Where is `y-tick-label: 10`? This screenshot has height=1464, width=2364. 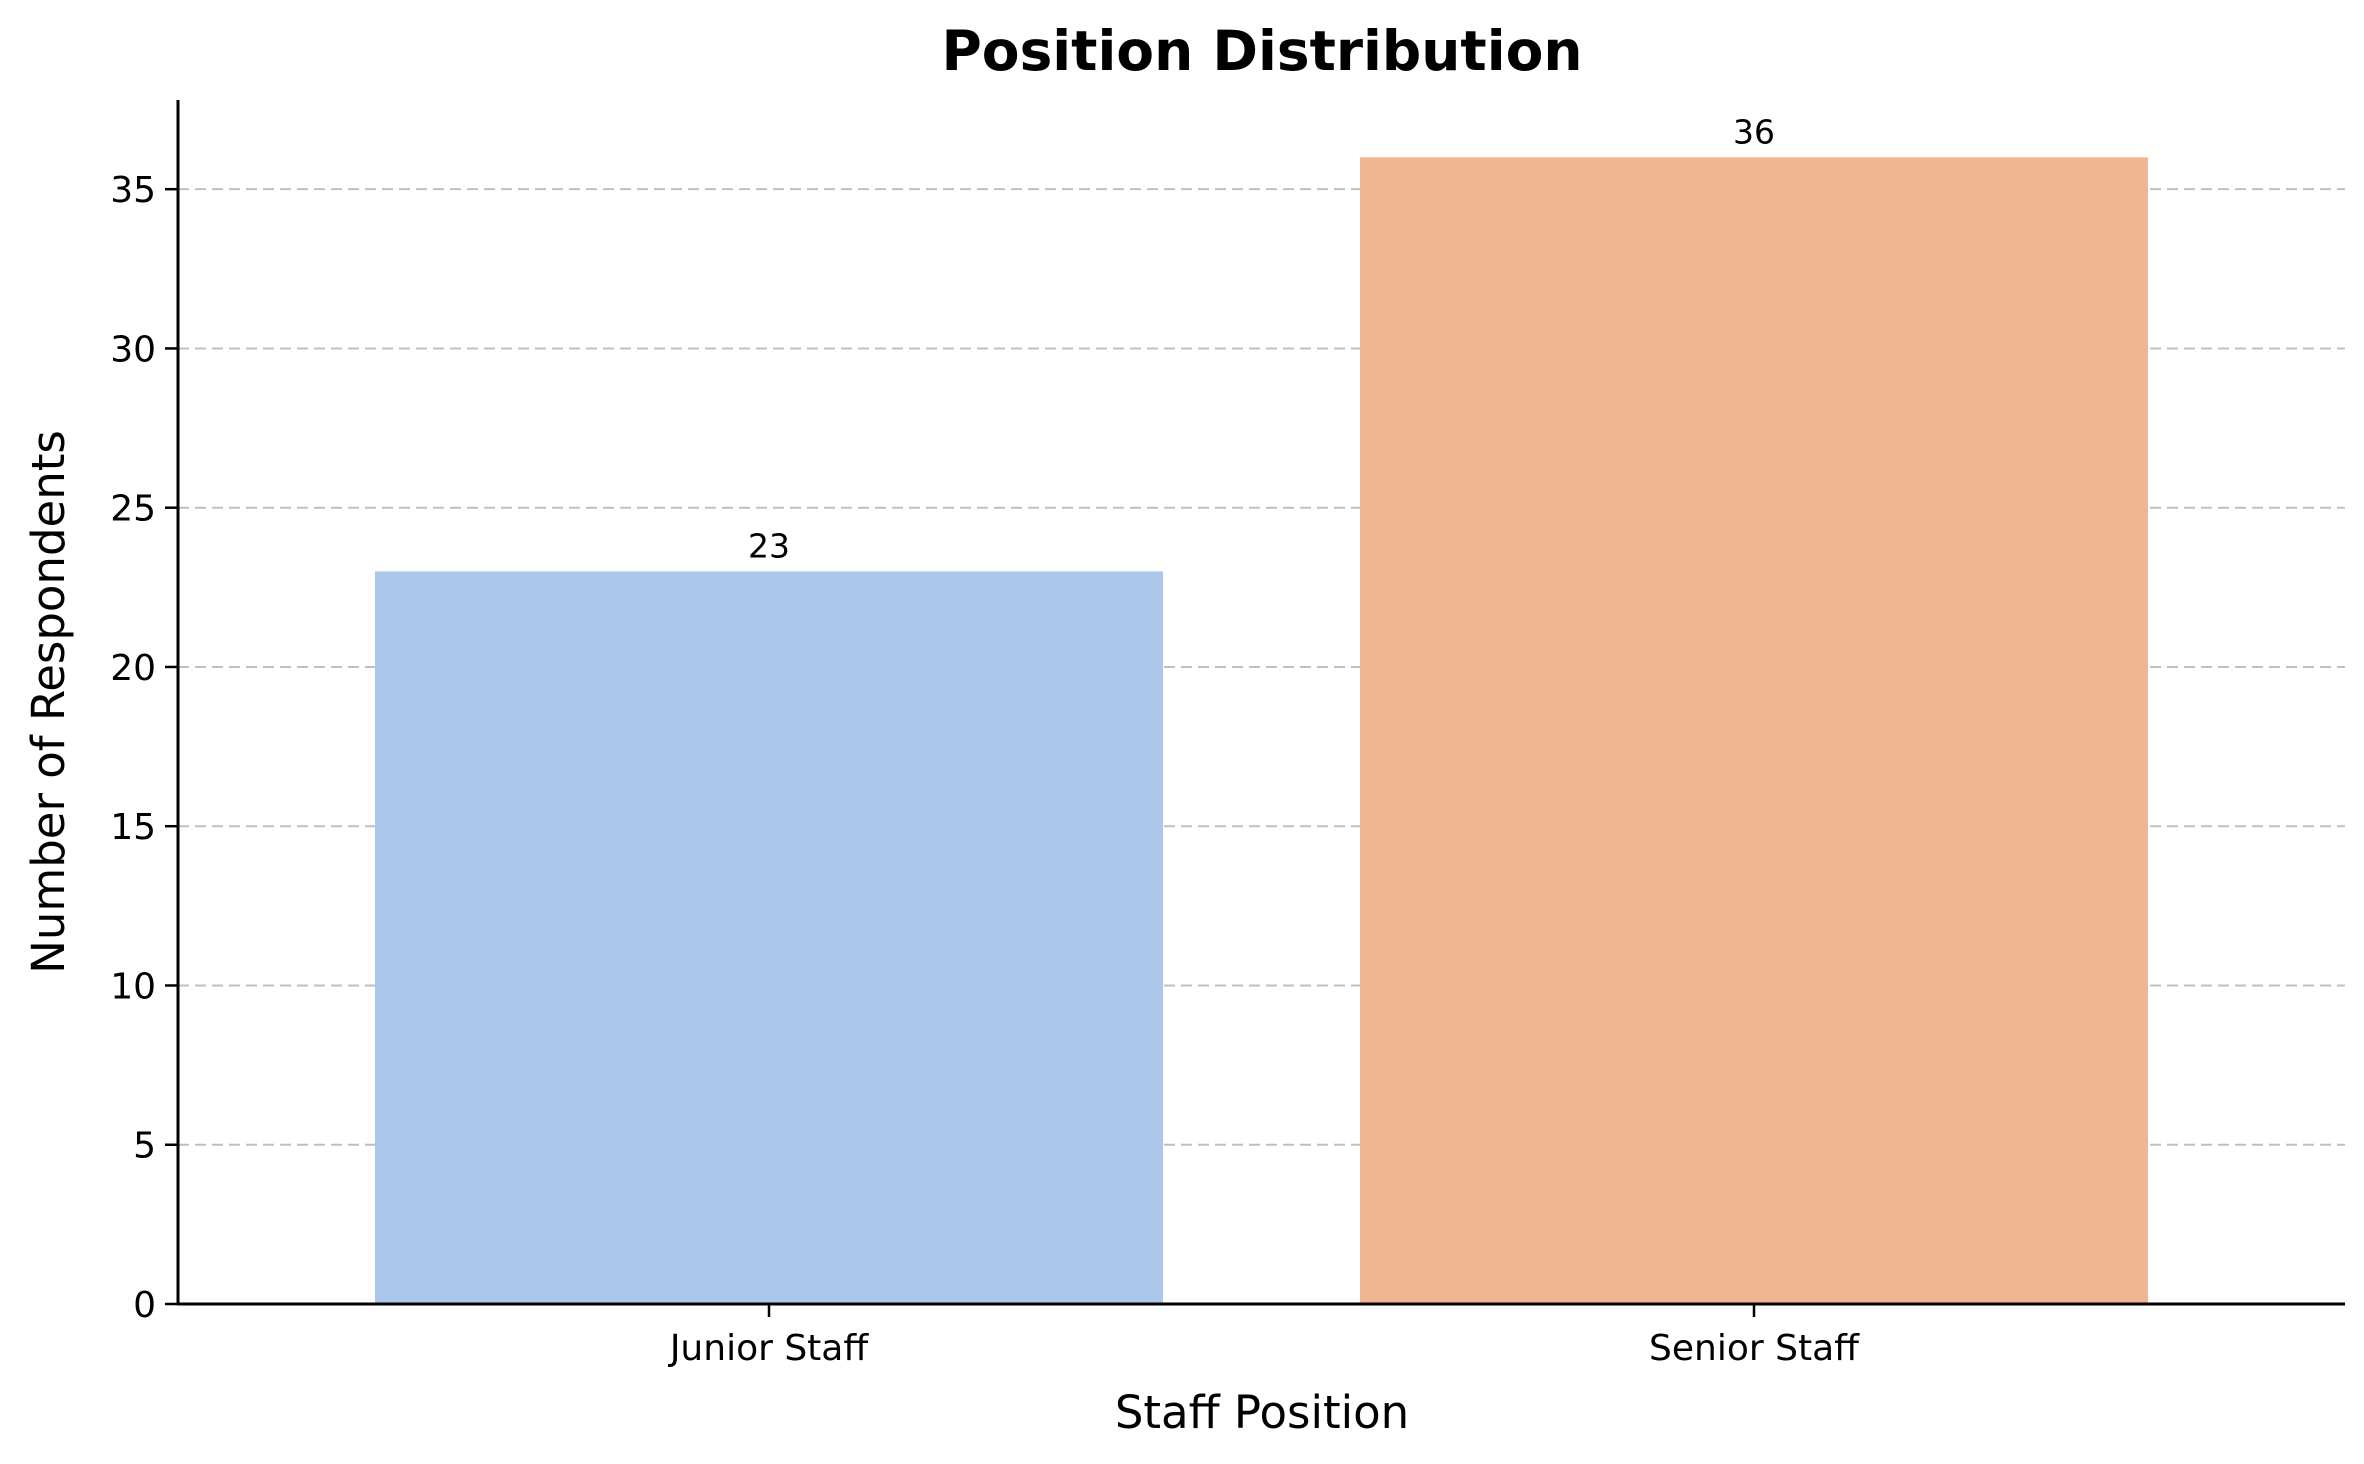 y-tick-label: 10 is located at coordinates (133, 986).